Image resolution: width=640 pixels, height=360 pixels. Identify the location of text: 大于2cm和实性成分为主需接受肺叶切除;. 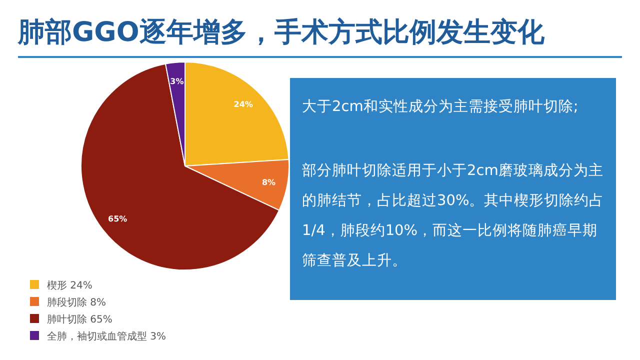
(441, 107).